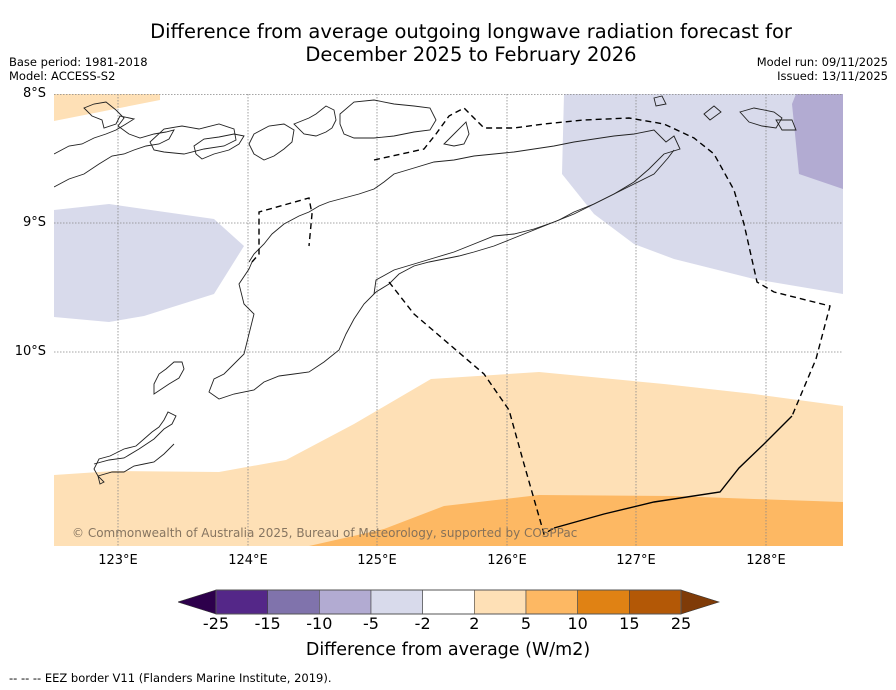 Image resolution: width=896 pixels, height=690 pixels. What do you see at coordinates (422, 623) in the screenshot?
I see `colorbar-tick-label: -2` at bounding box center [422, 623].